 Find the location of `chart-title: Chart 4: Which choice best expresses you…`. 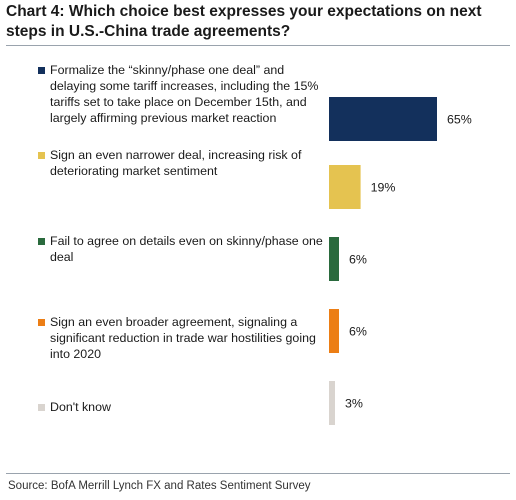

chart-title: Chart 4: Which choice best expresses you… is located at coordinates (244, 21).